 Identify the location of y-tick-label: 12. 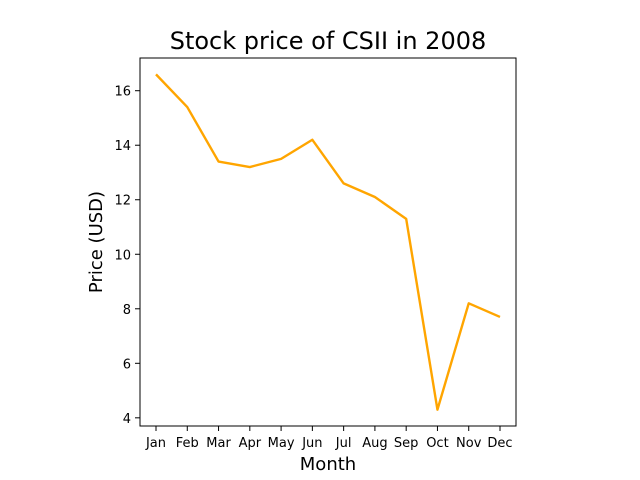
(122, 201).